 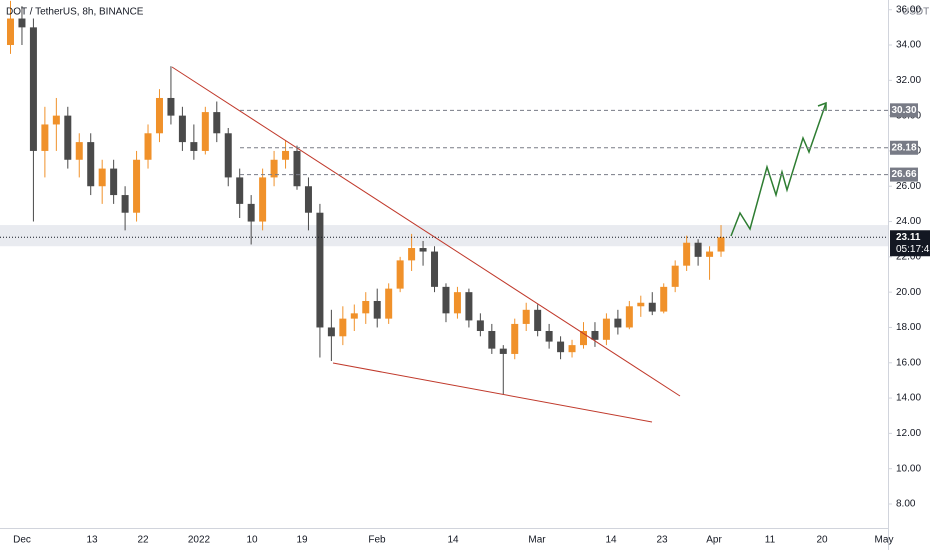 I want to click on currency-label: USDT, so click(x=915, y=12).